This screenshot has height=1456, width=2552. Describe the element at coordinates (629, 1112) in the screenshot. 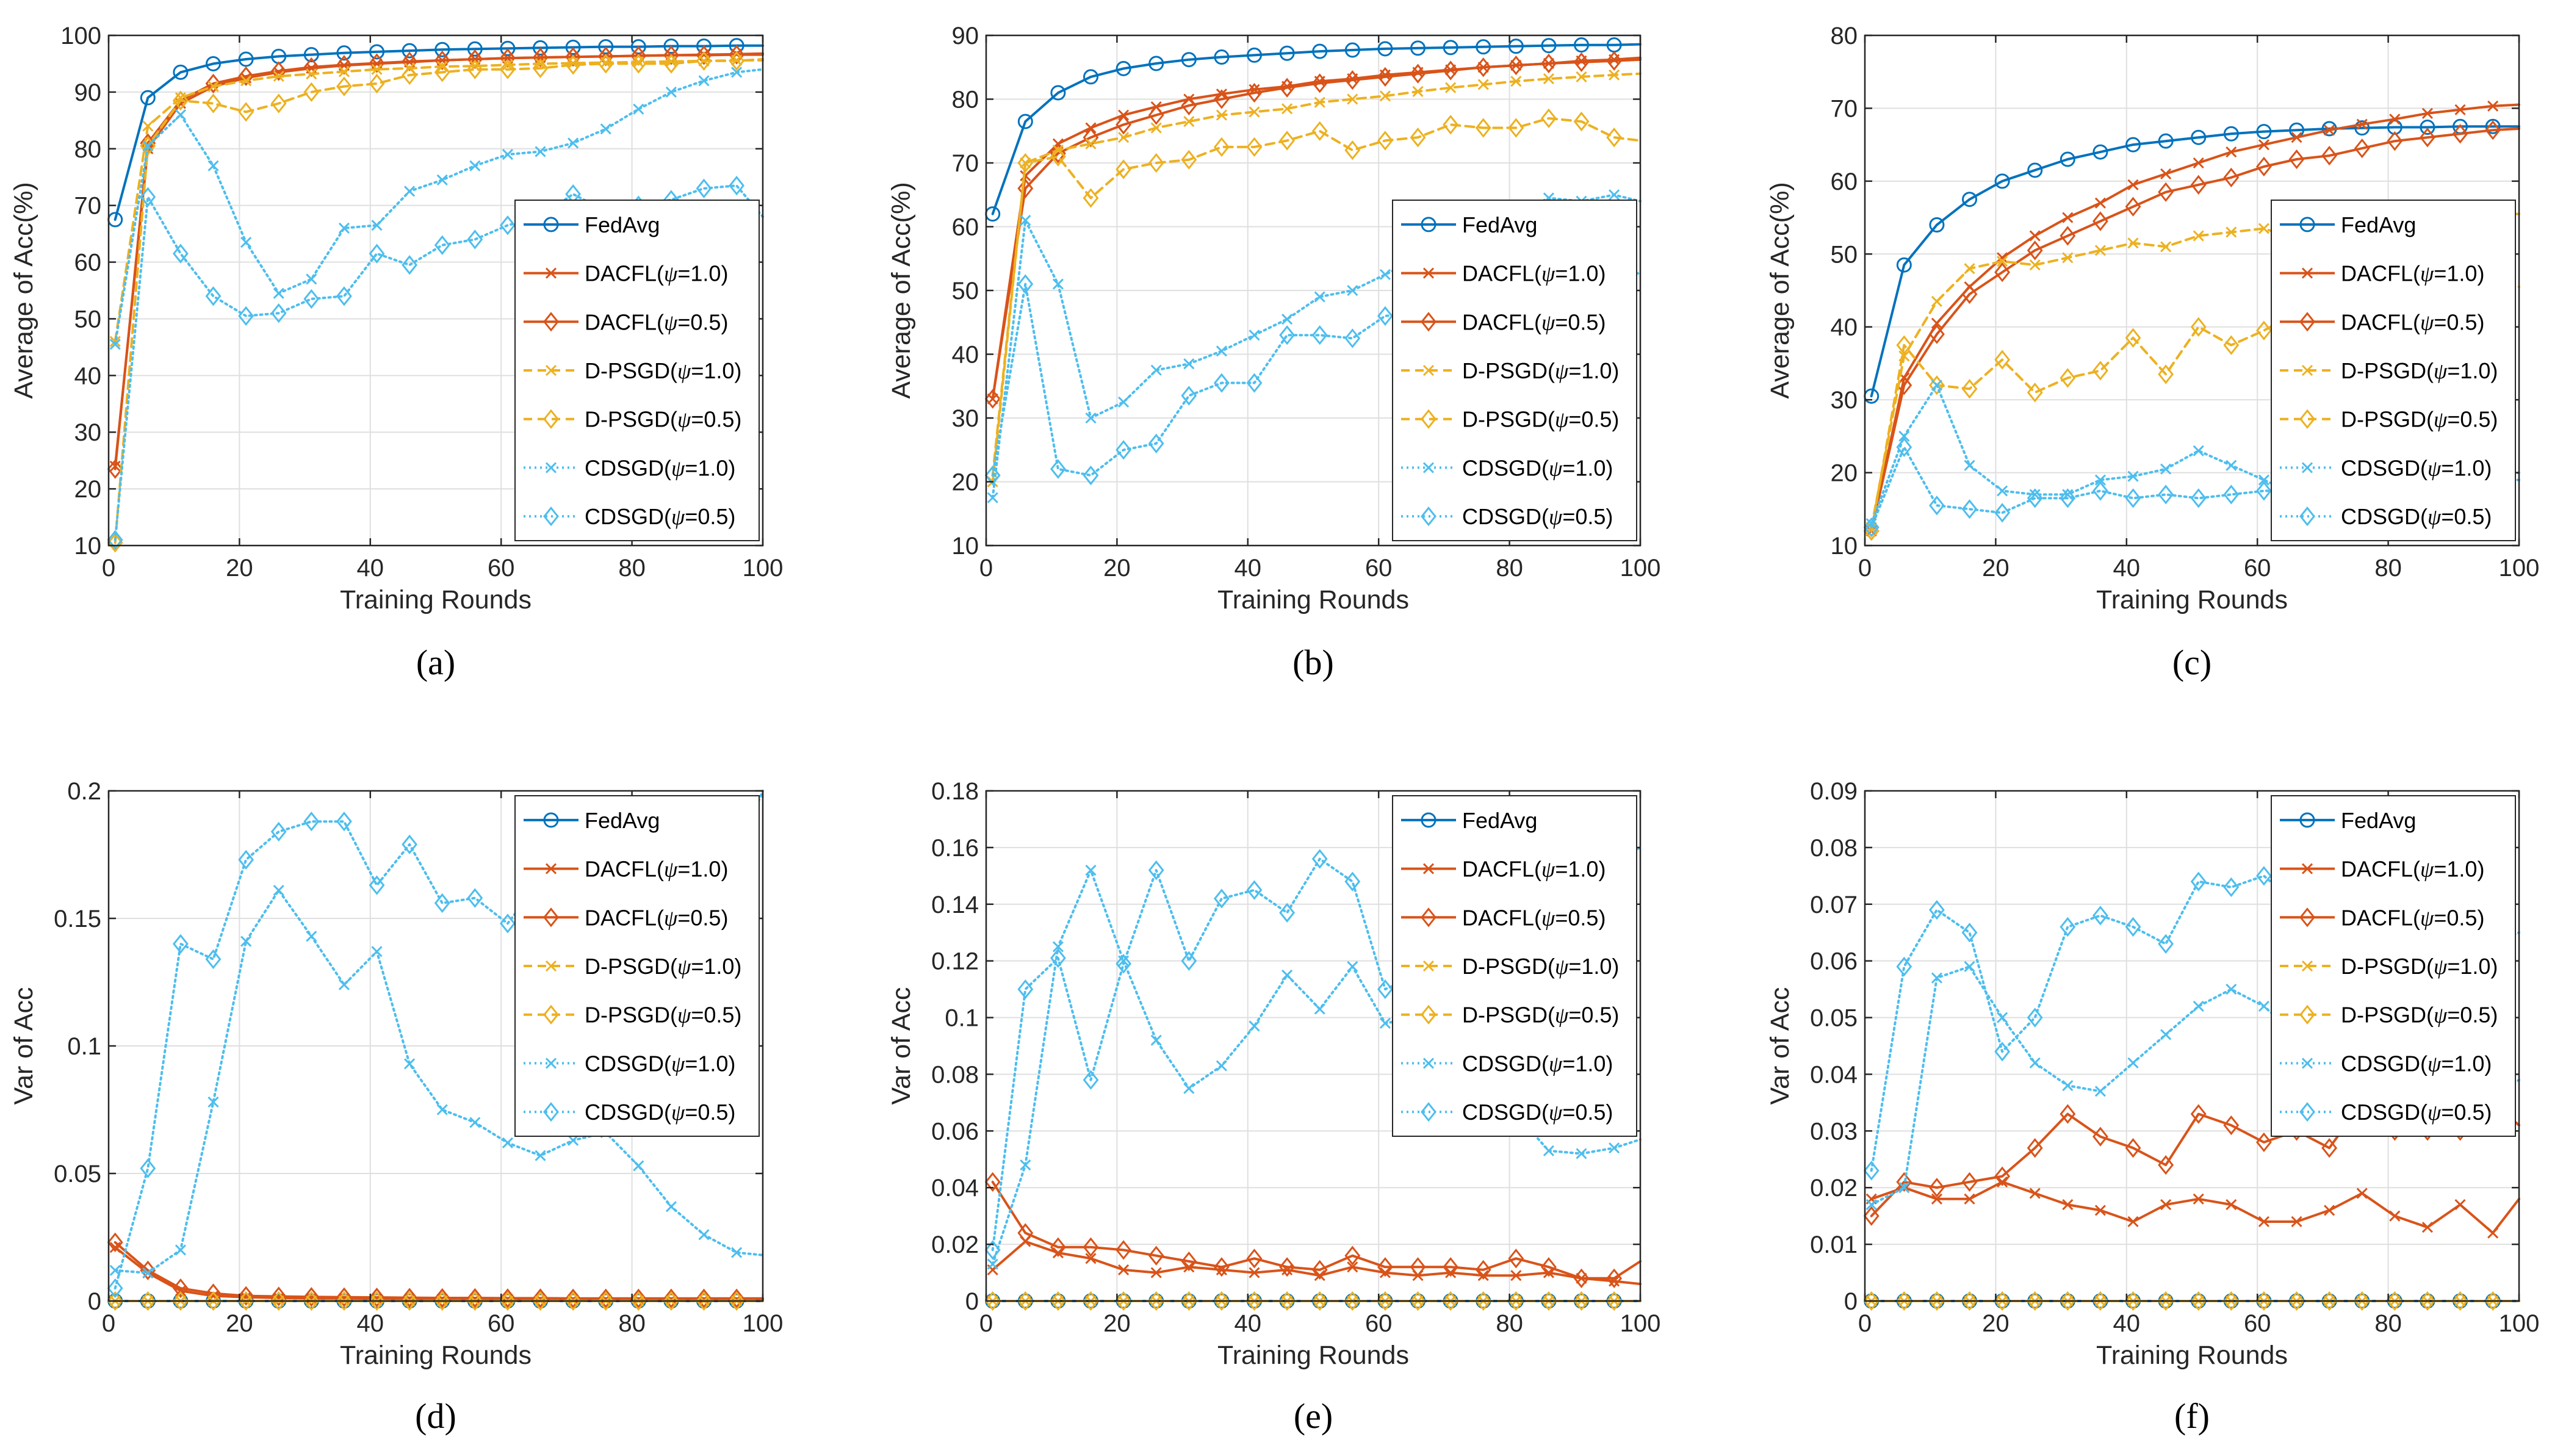

I see `legend-item-cdsgd-psi-0-5: CDSGD(ψ=0.5)` at that location.